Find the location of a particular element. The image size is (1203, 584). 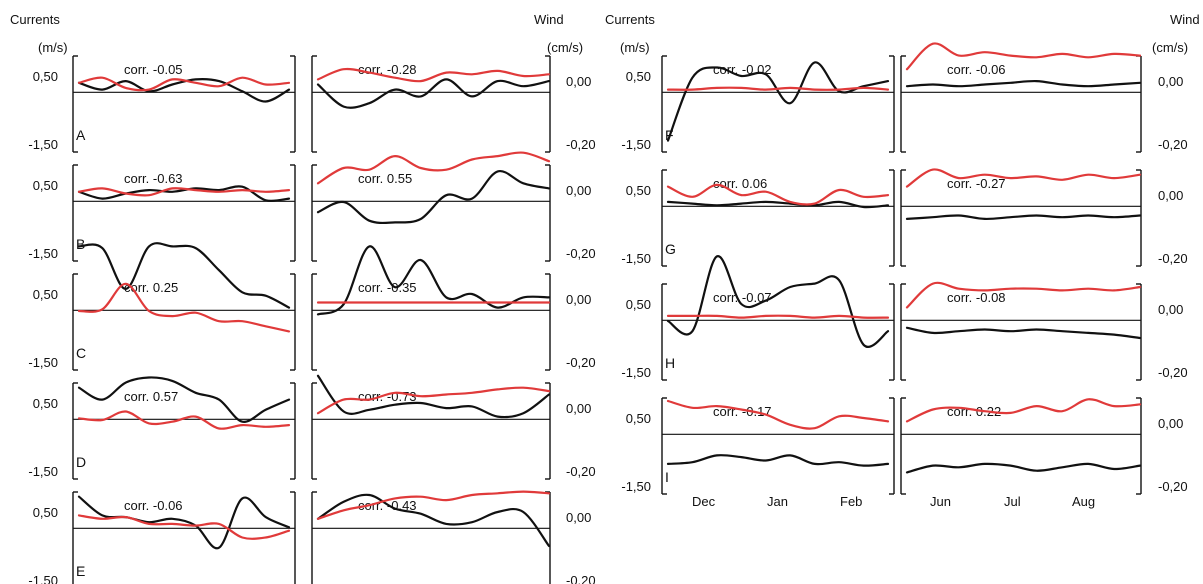

correlation-label: corr. -0.08 is located at coordinates (976, 297).